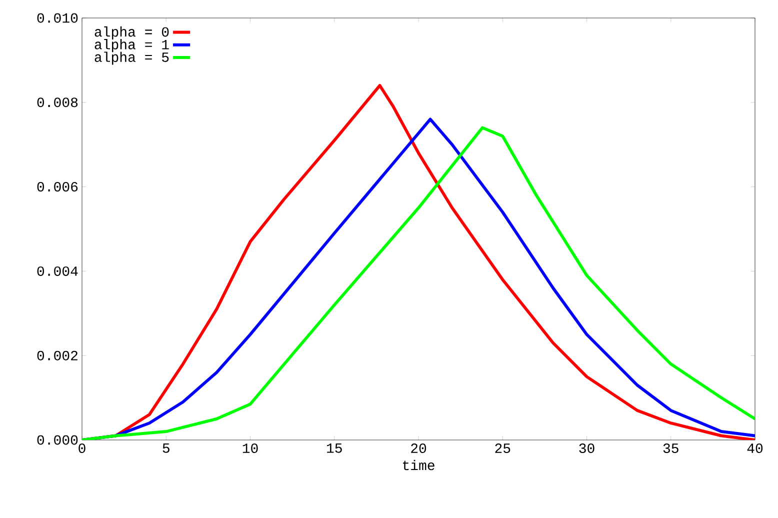 This screenshot has height=518, width=778. What do you see at coordinates (57, 271) in the screenshot?
I see `y-tick-label: 0.004` at bounding box center [57, 271].